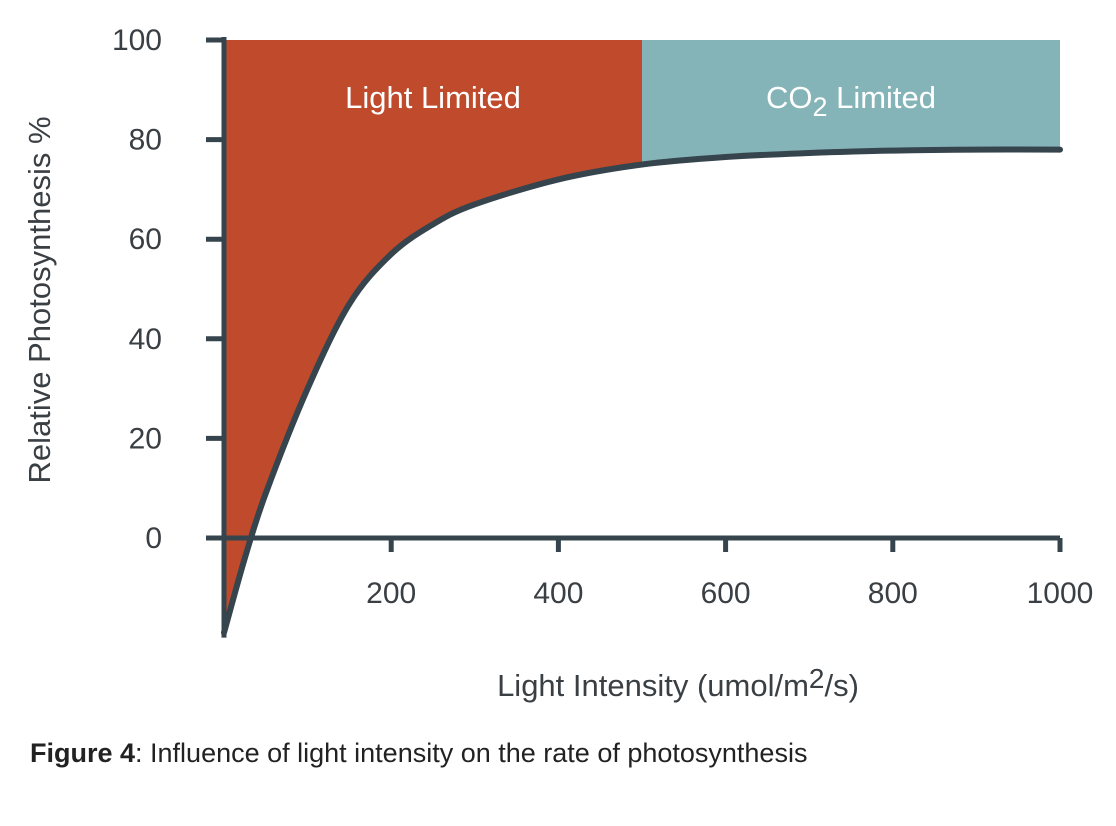 This screenshot has width=1116, height=826. I want to click on y-tick-label: 80, so click(145, 140).